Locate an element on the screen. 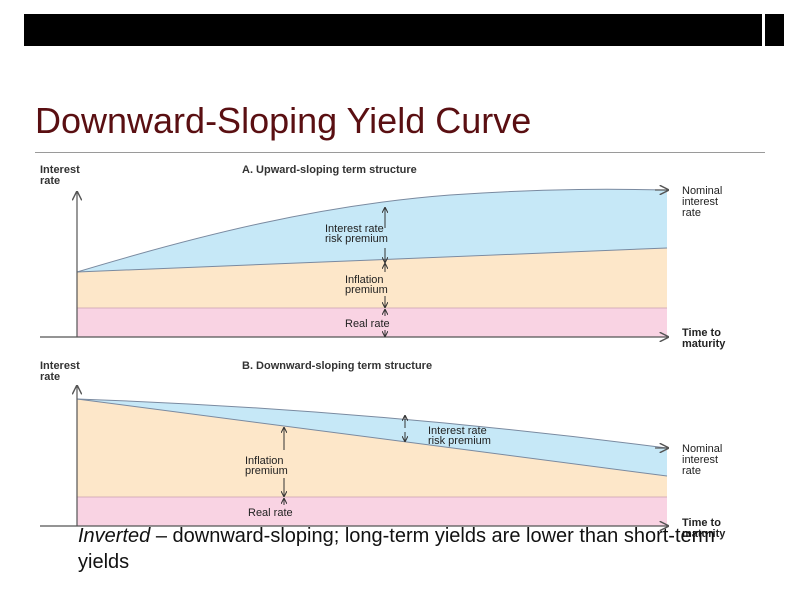  panel-b-nominal-label-line2: interest is located at coordinates (700, 460).